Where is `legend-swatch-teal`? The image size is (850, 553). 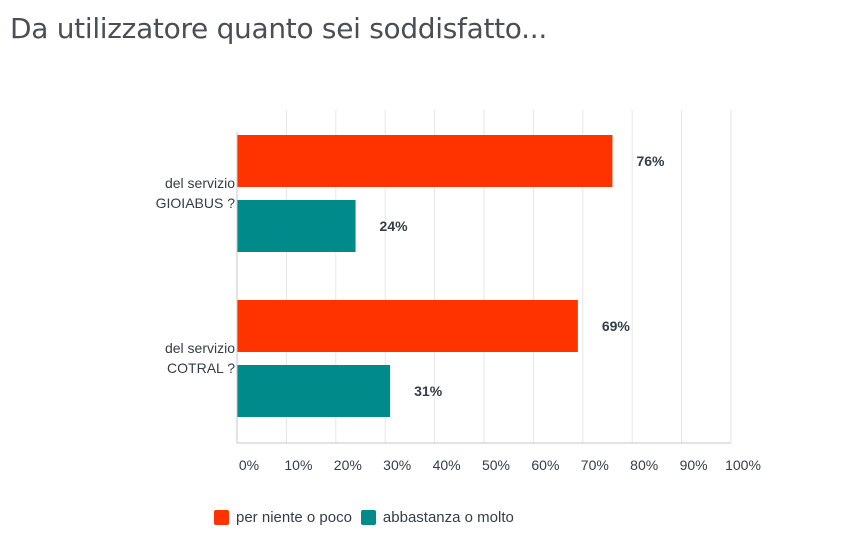
legend-swatch-teal is located at coordinates (368, 517).